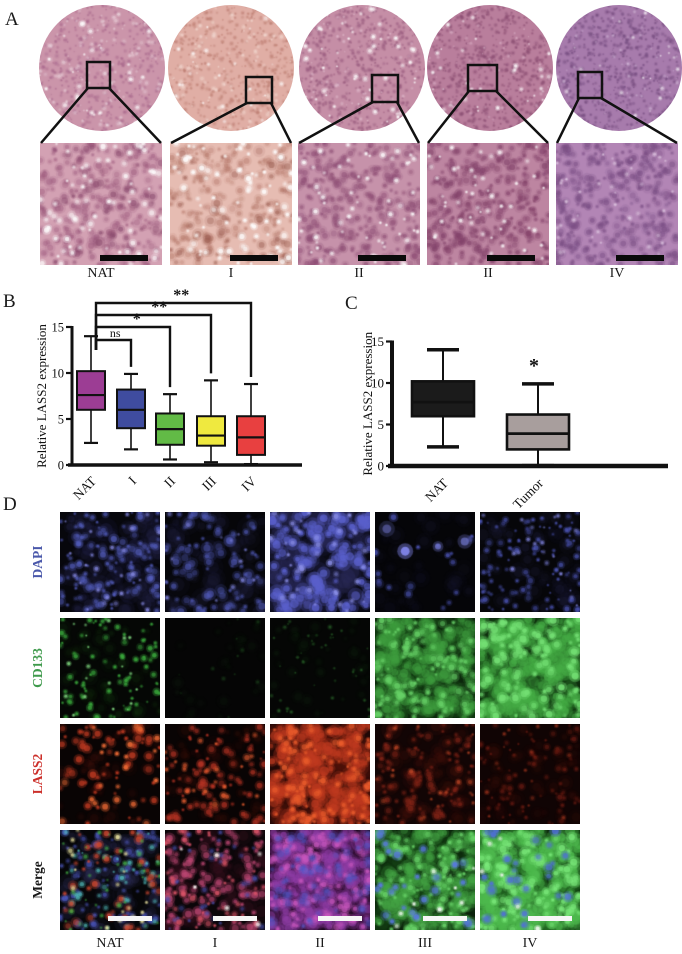 This screenshot has width=682, height=954. Describe the element at coordinates (12, 19) in the screenshot. I see `panel-a-letter: A` at that location.